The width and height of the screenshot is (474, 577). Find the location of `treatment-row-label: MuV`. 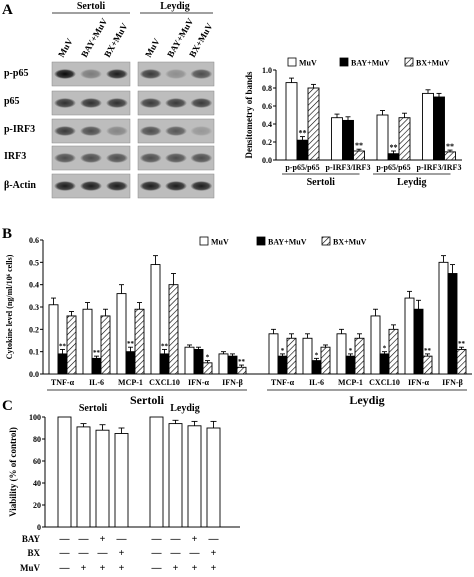

treatment-row-label: MuV is located at coordinates (30, 568).